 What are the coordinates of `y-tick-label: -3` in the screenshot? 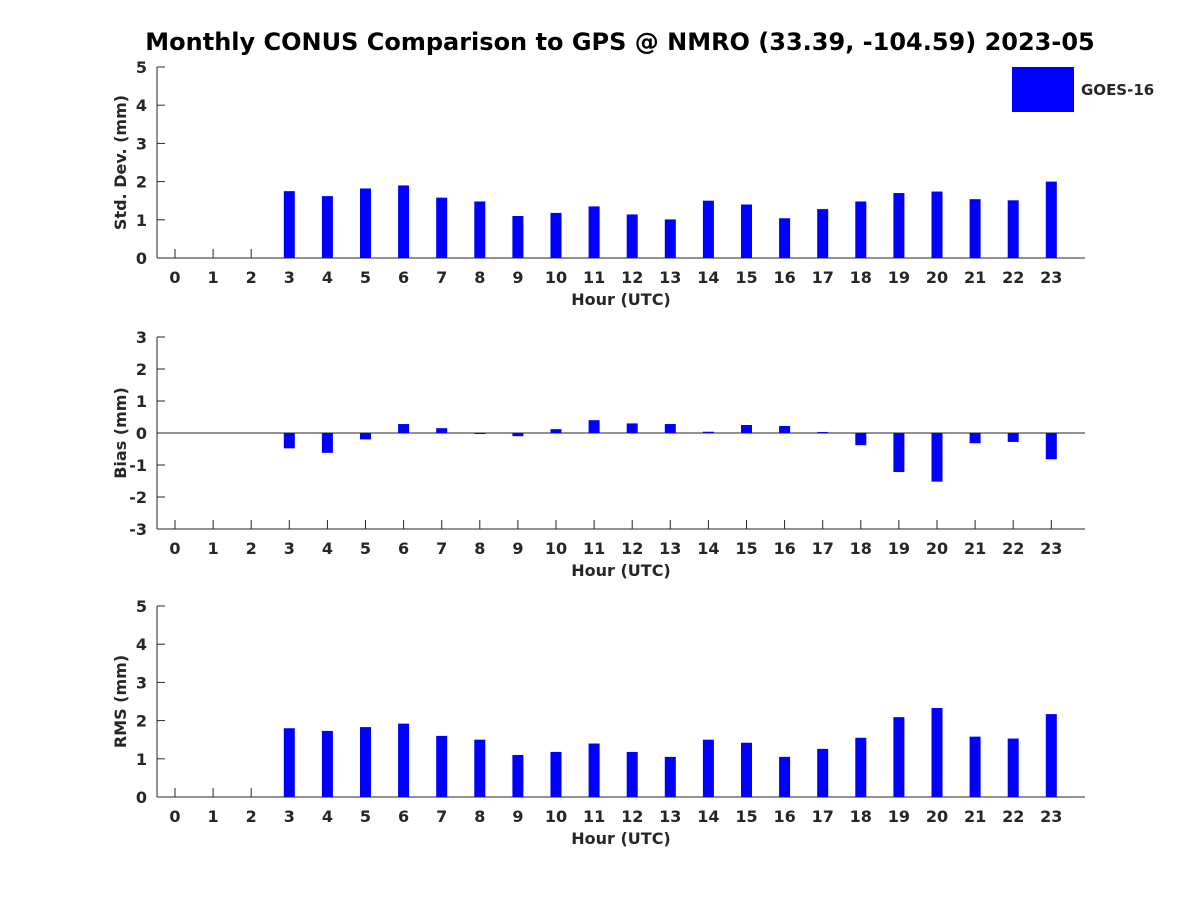 It's located at (138, 529).